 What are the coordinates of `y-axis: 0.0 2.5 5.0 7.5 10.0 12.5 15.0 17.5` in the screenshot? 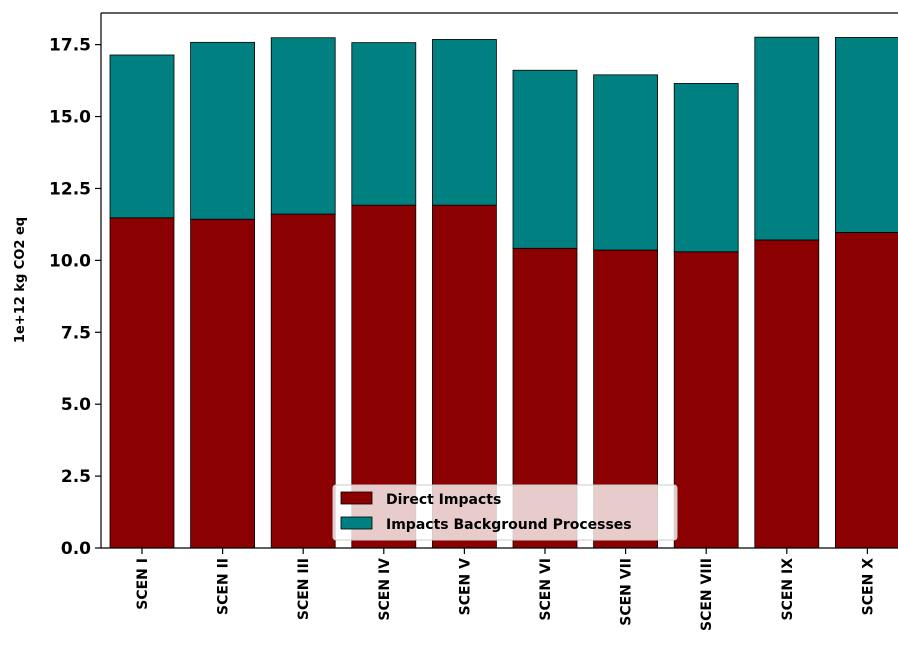 It's located at (75, 297).